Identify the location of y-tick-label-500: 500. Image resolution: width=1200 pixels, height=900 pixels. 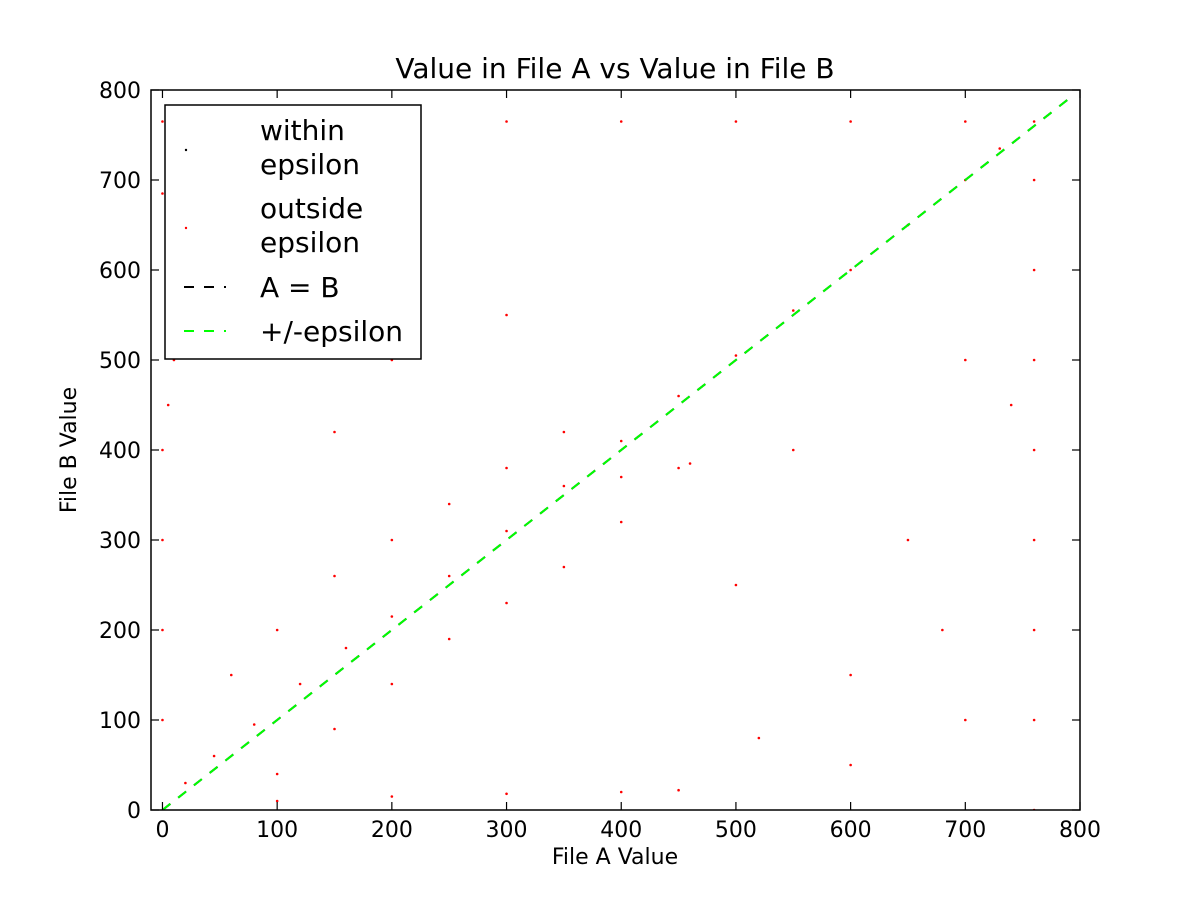
(120, 361).